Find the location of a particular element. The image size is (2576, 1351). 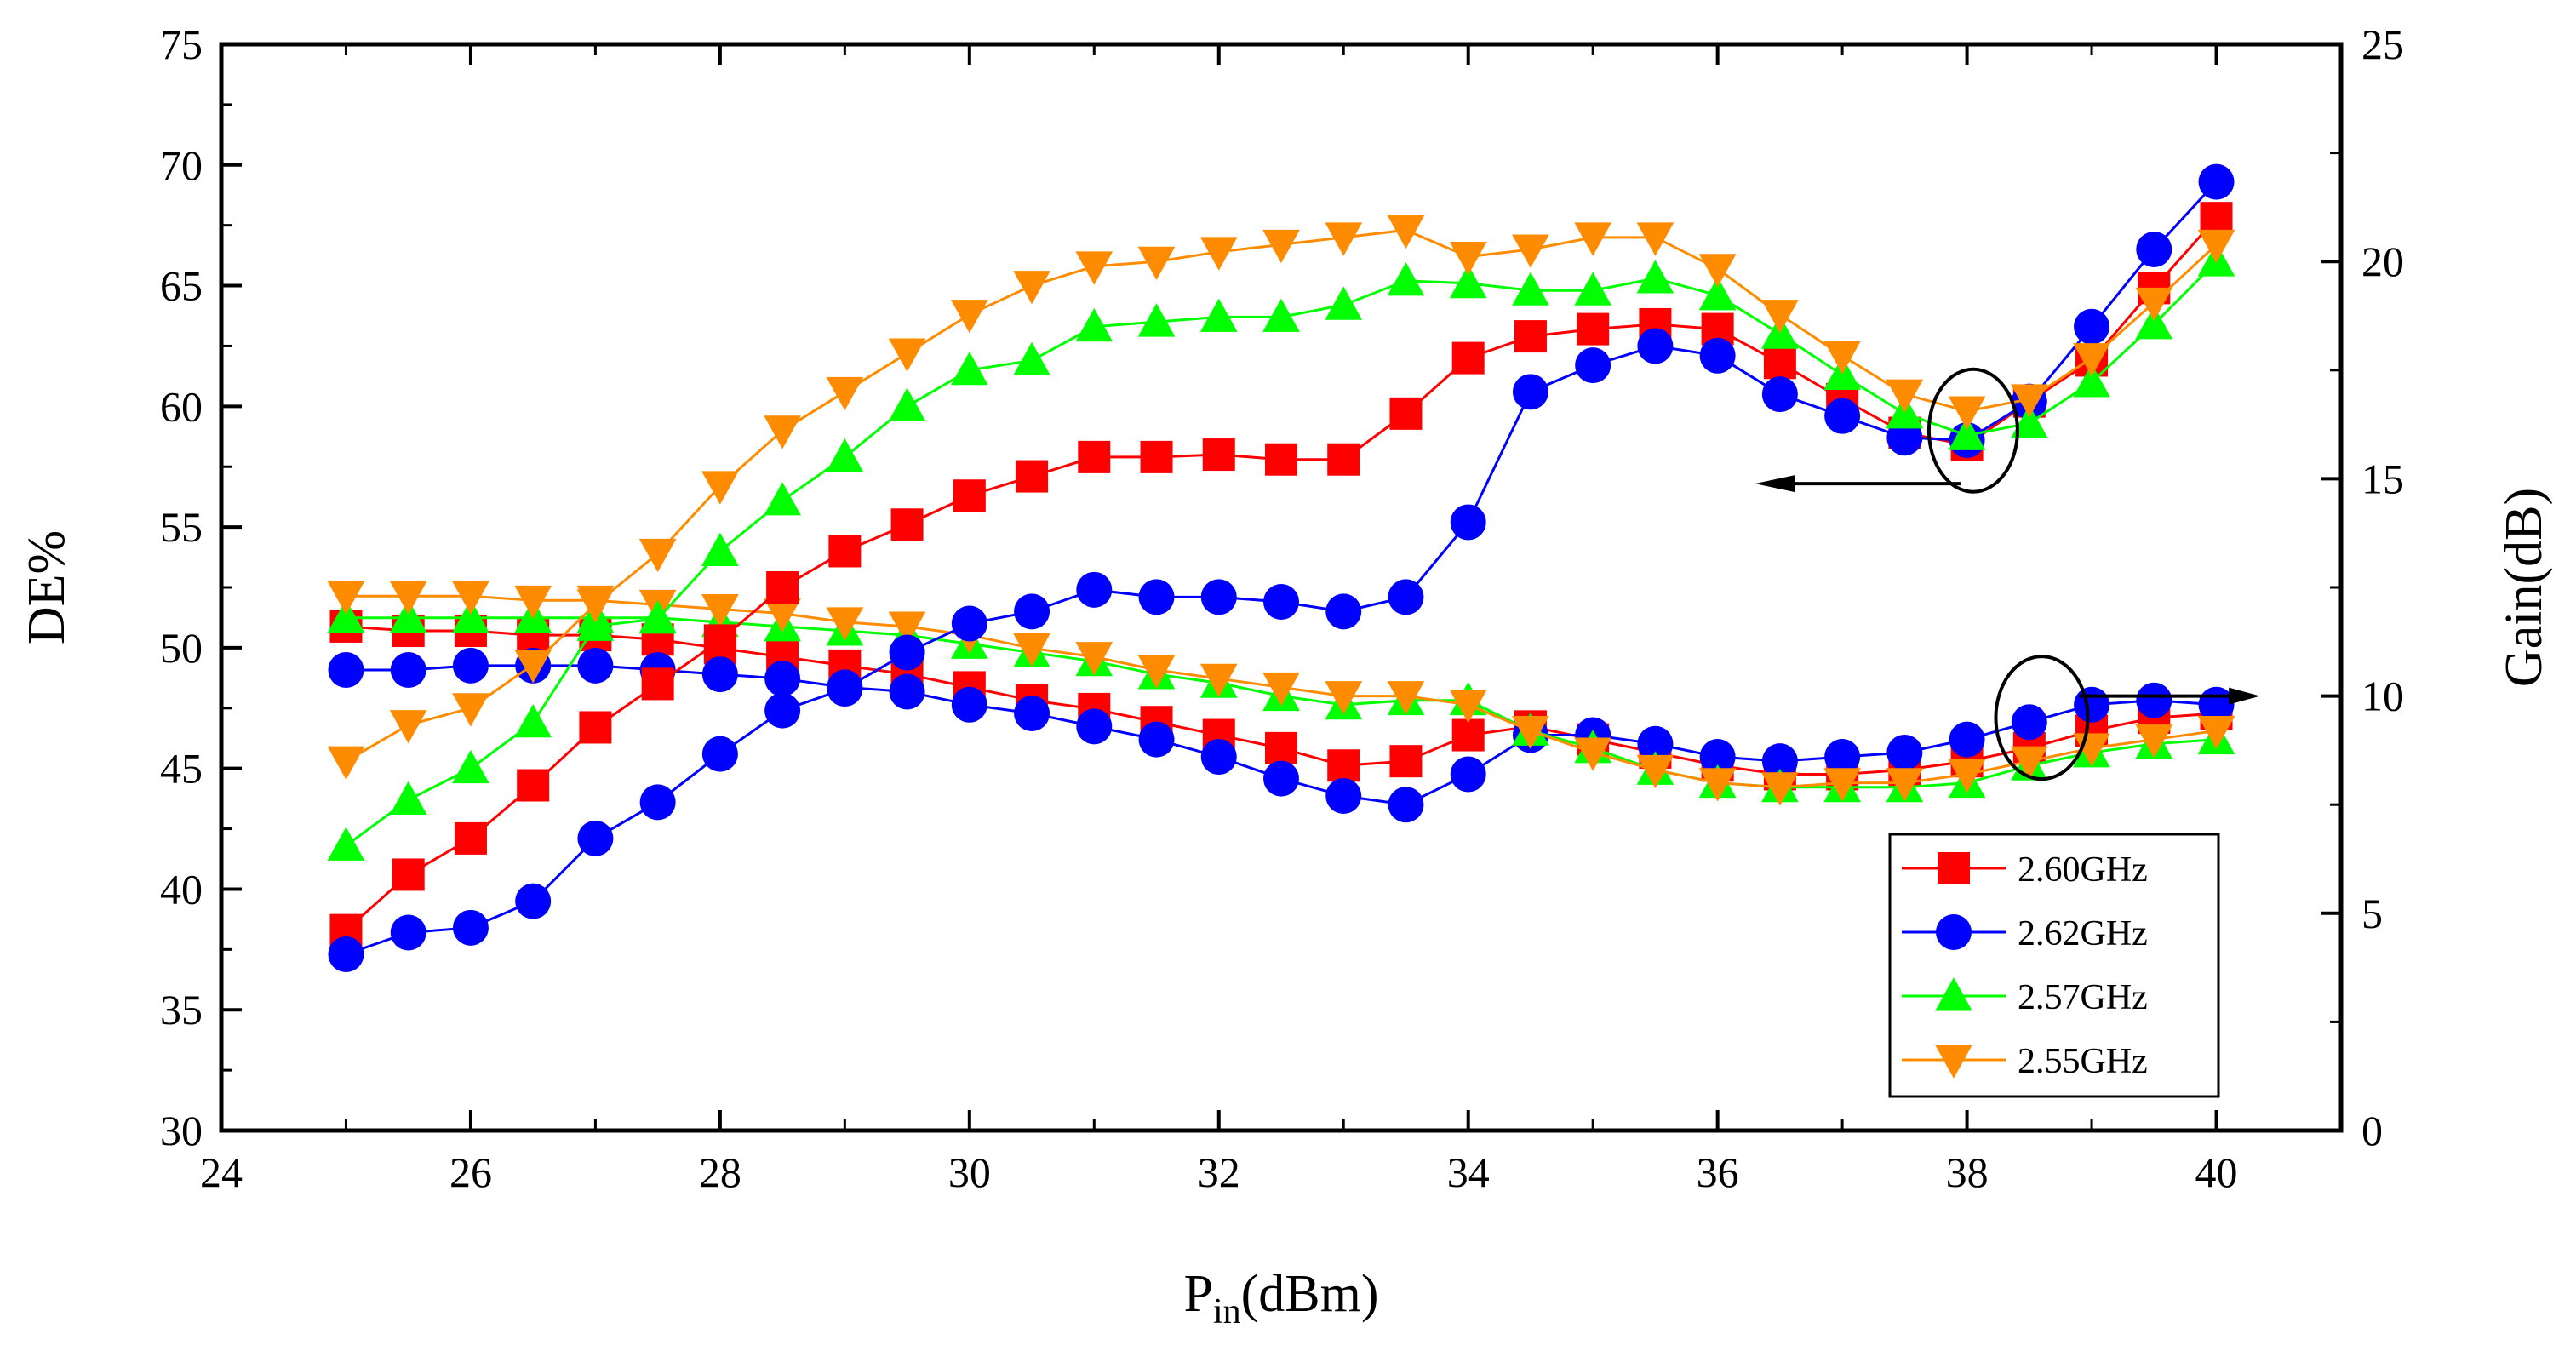

y-left-tick-label: 45 is located at coordinates (181, 769).